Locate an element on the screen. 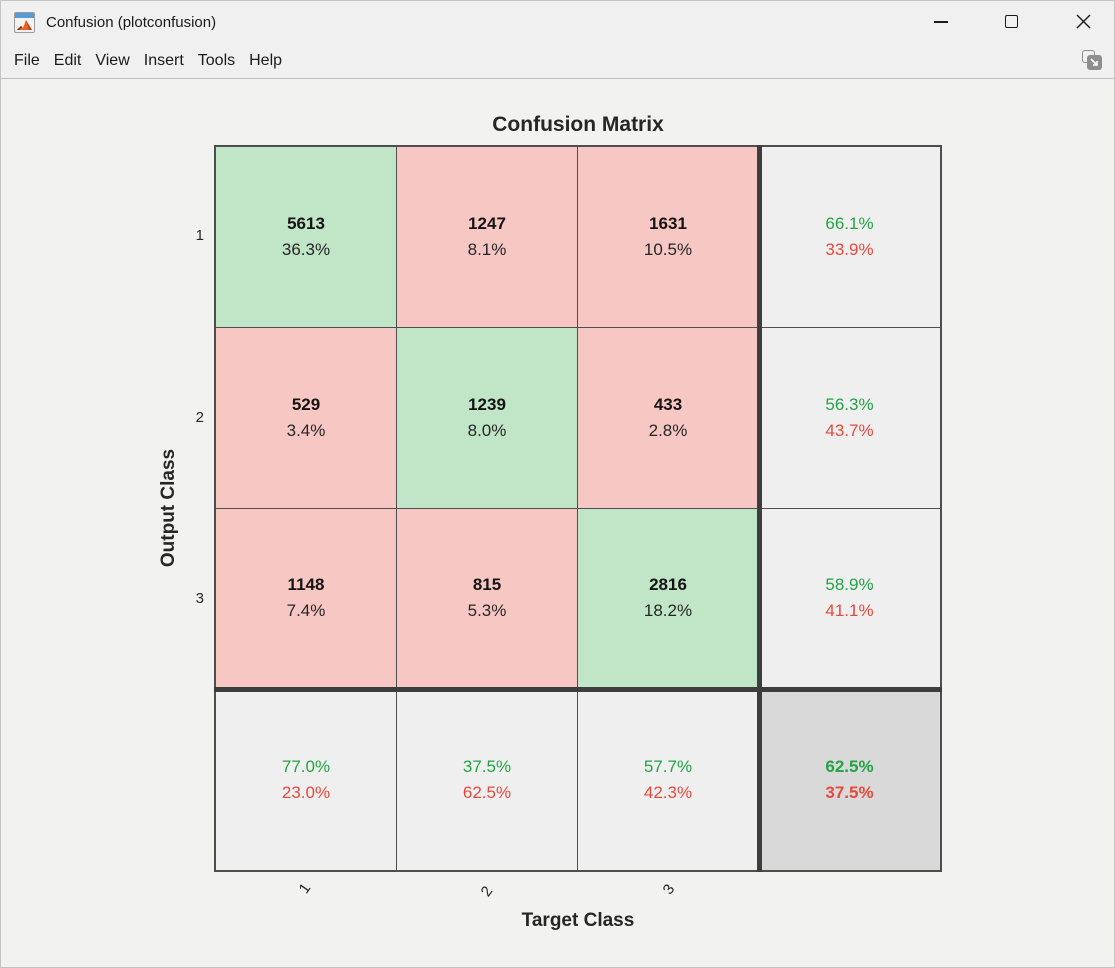 The image size is (1115, 968). cell-percent-line: 10.5% is located at coordinates (668, 249).